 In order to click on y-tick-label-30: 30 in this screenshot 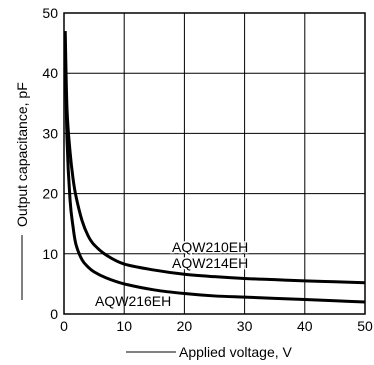, I will do `click(50, 133)`.